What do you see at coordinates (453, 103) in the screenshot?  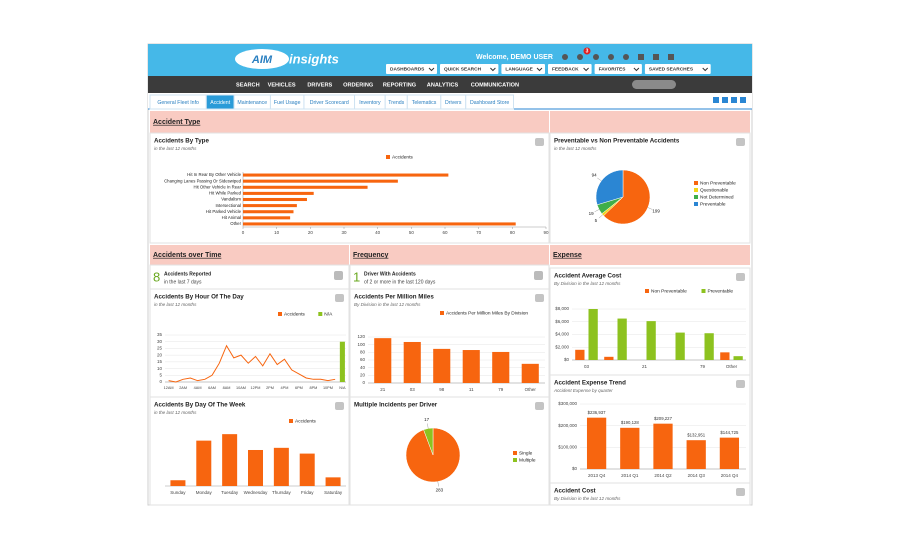 I see `tab-label: Drivers` at bounding box center [453, 103].